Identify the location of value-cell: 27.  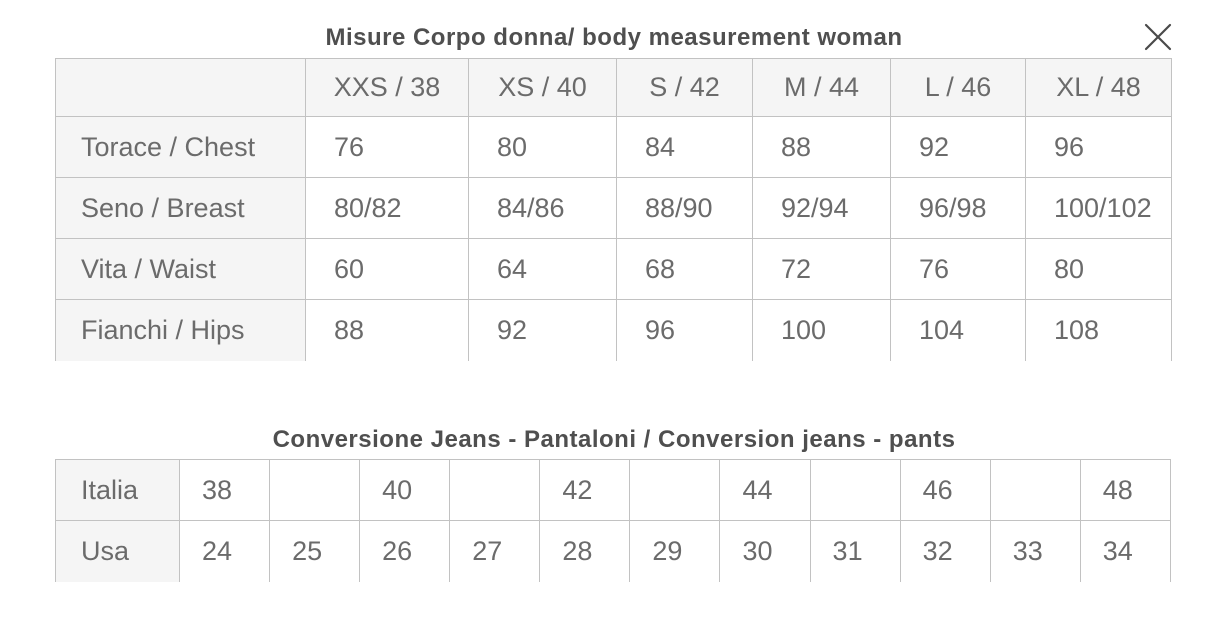
(495, 551).